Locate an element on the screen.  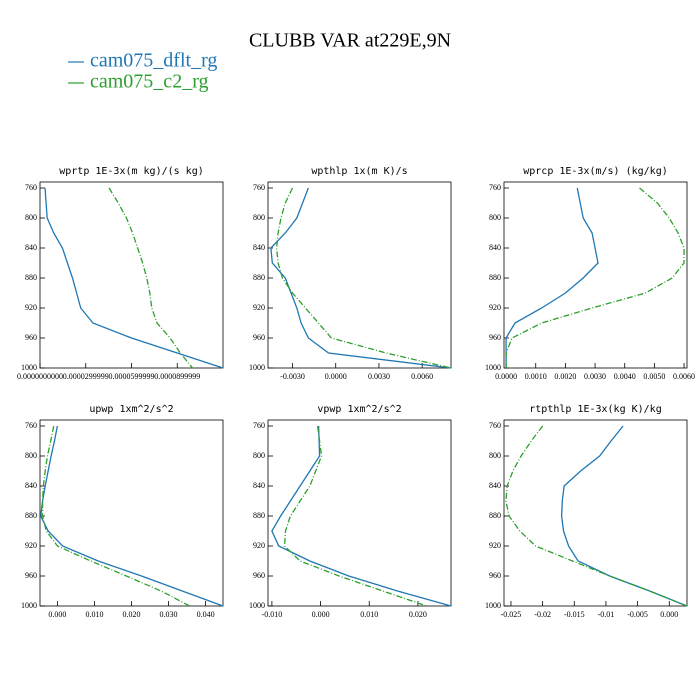
legend-label: cam075_dflt_rg is located at coordinates (153, 61).